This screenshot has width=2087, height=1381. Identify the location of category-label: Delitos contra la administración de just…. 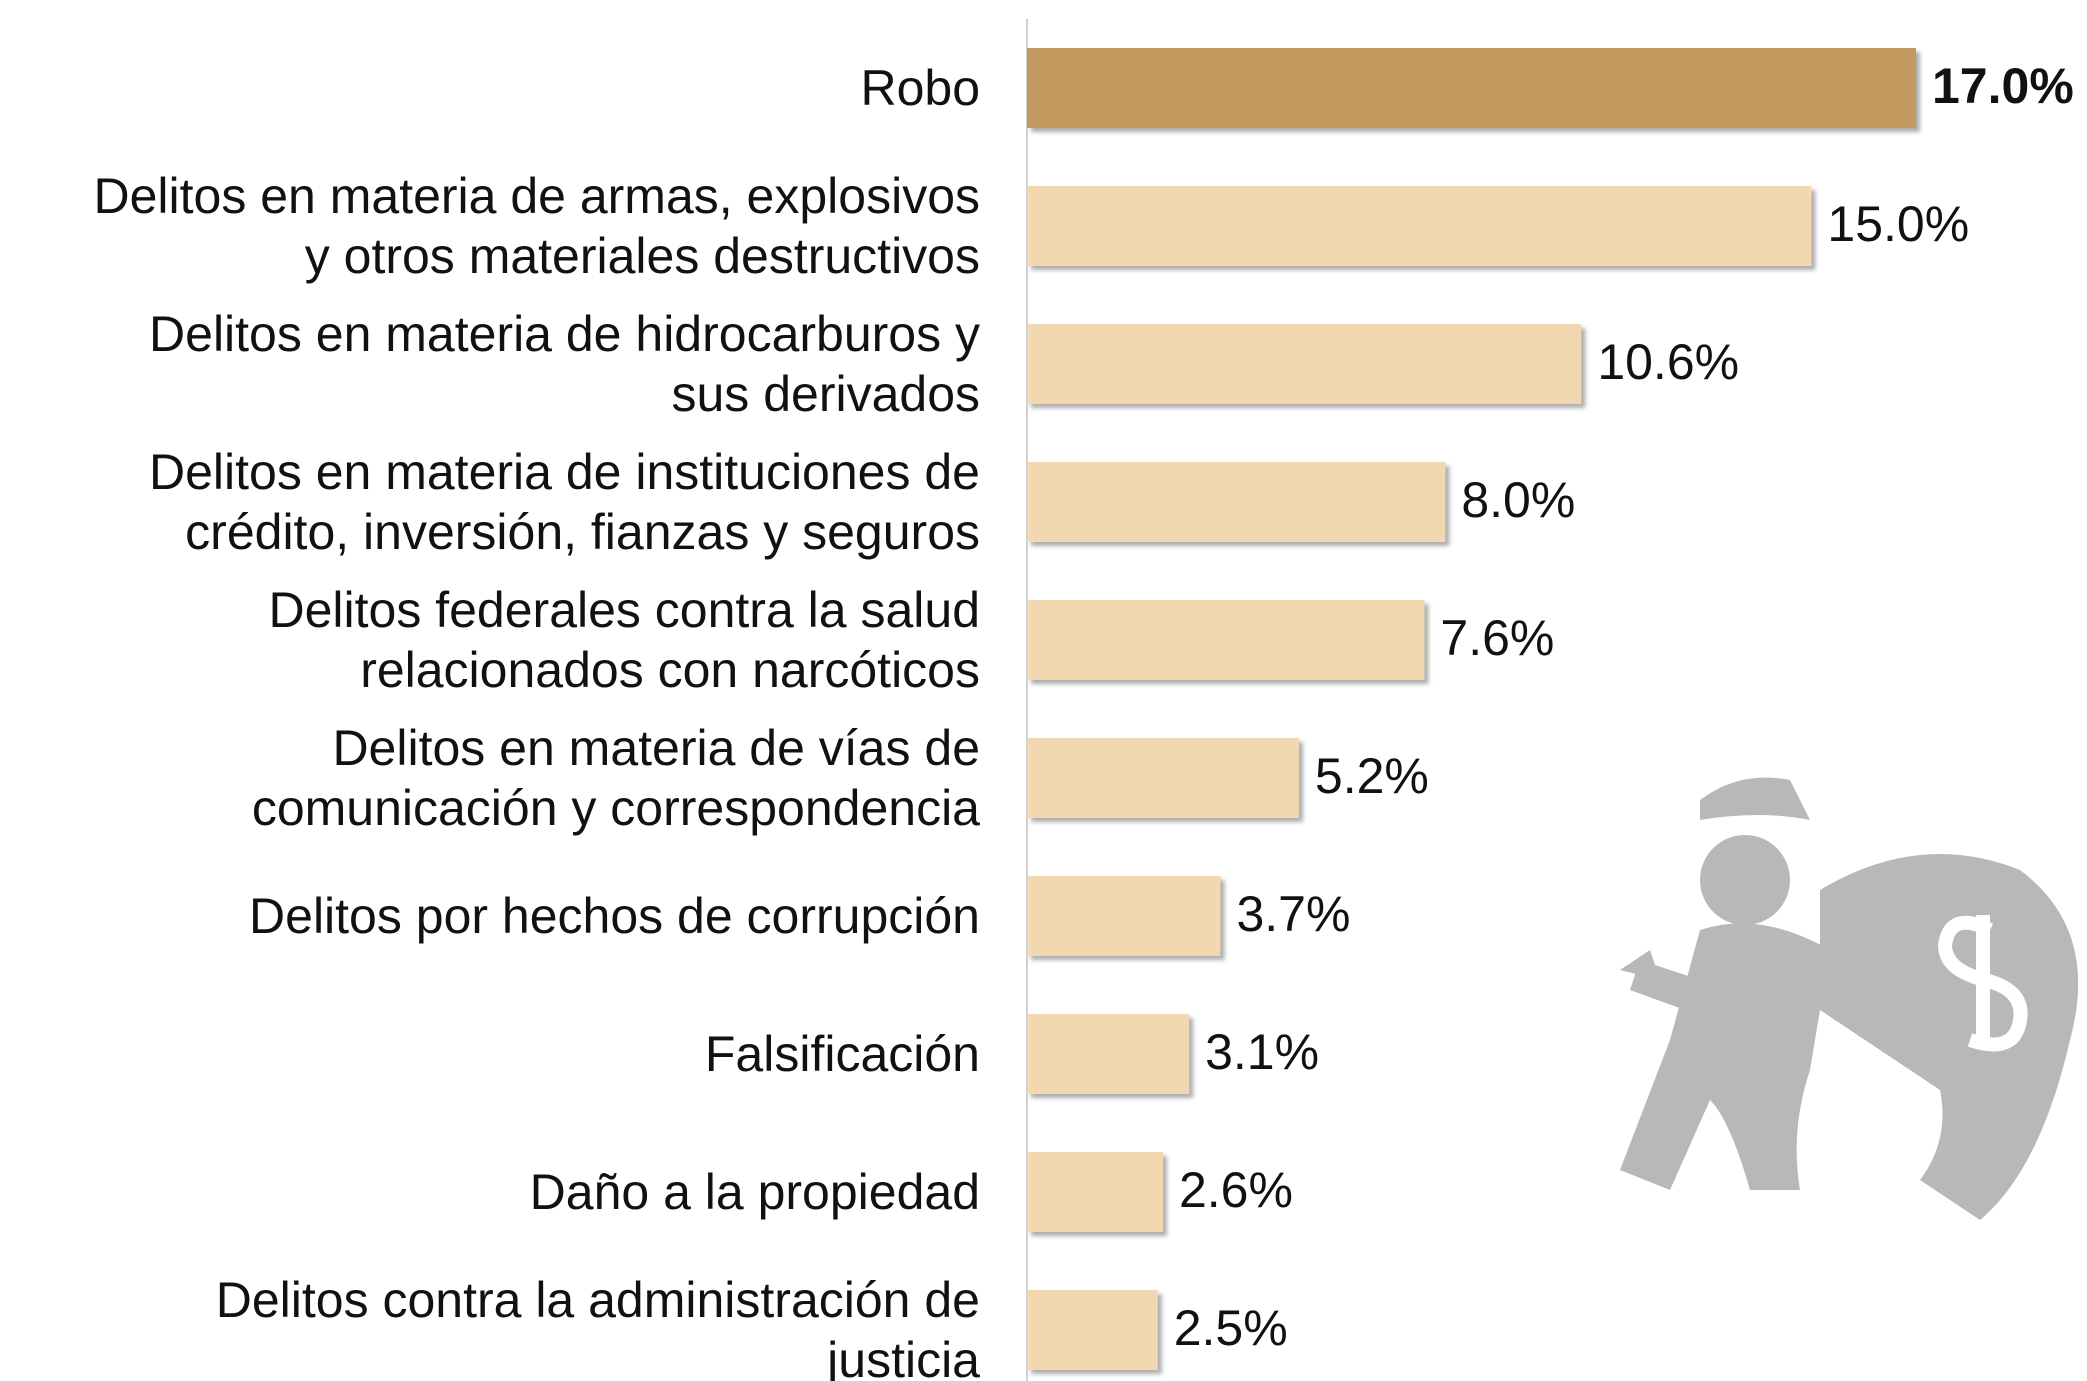
(597, 1326).